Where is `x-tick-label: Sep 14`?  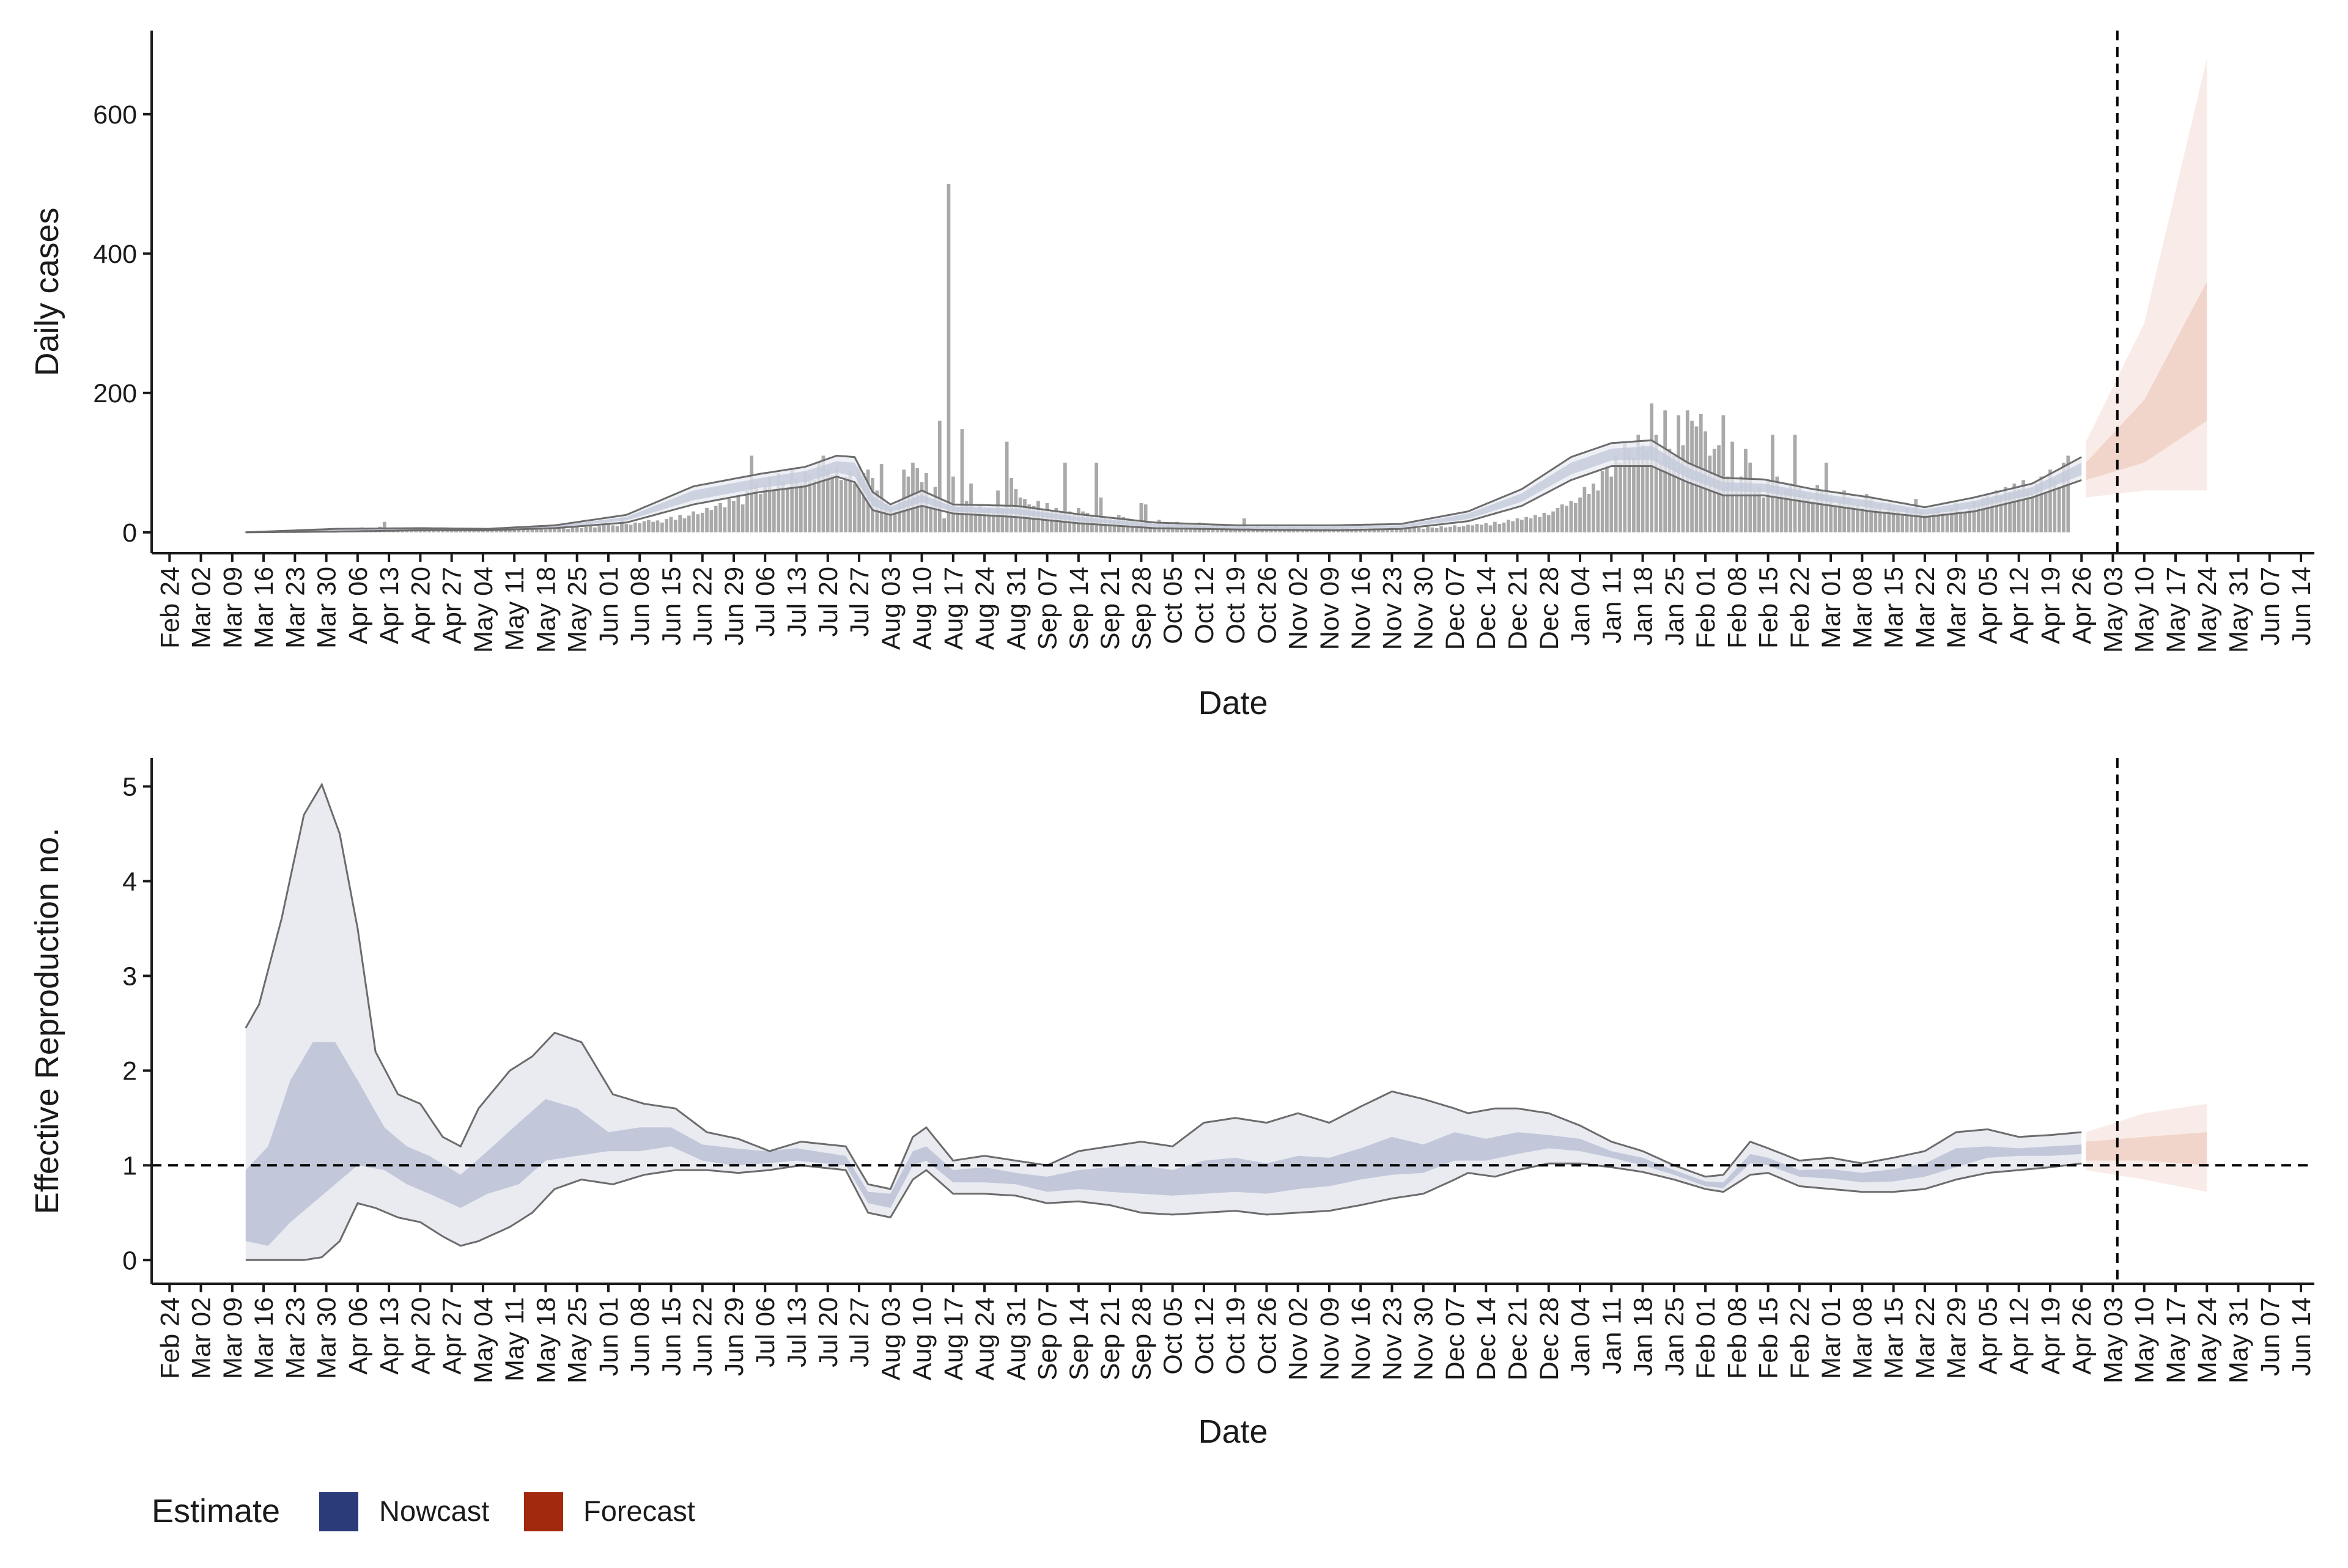
x-tick-label: Sep 14 is located at coordinates (1079, 608).